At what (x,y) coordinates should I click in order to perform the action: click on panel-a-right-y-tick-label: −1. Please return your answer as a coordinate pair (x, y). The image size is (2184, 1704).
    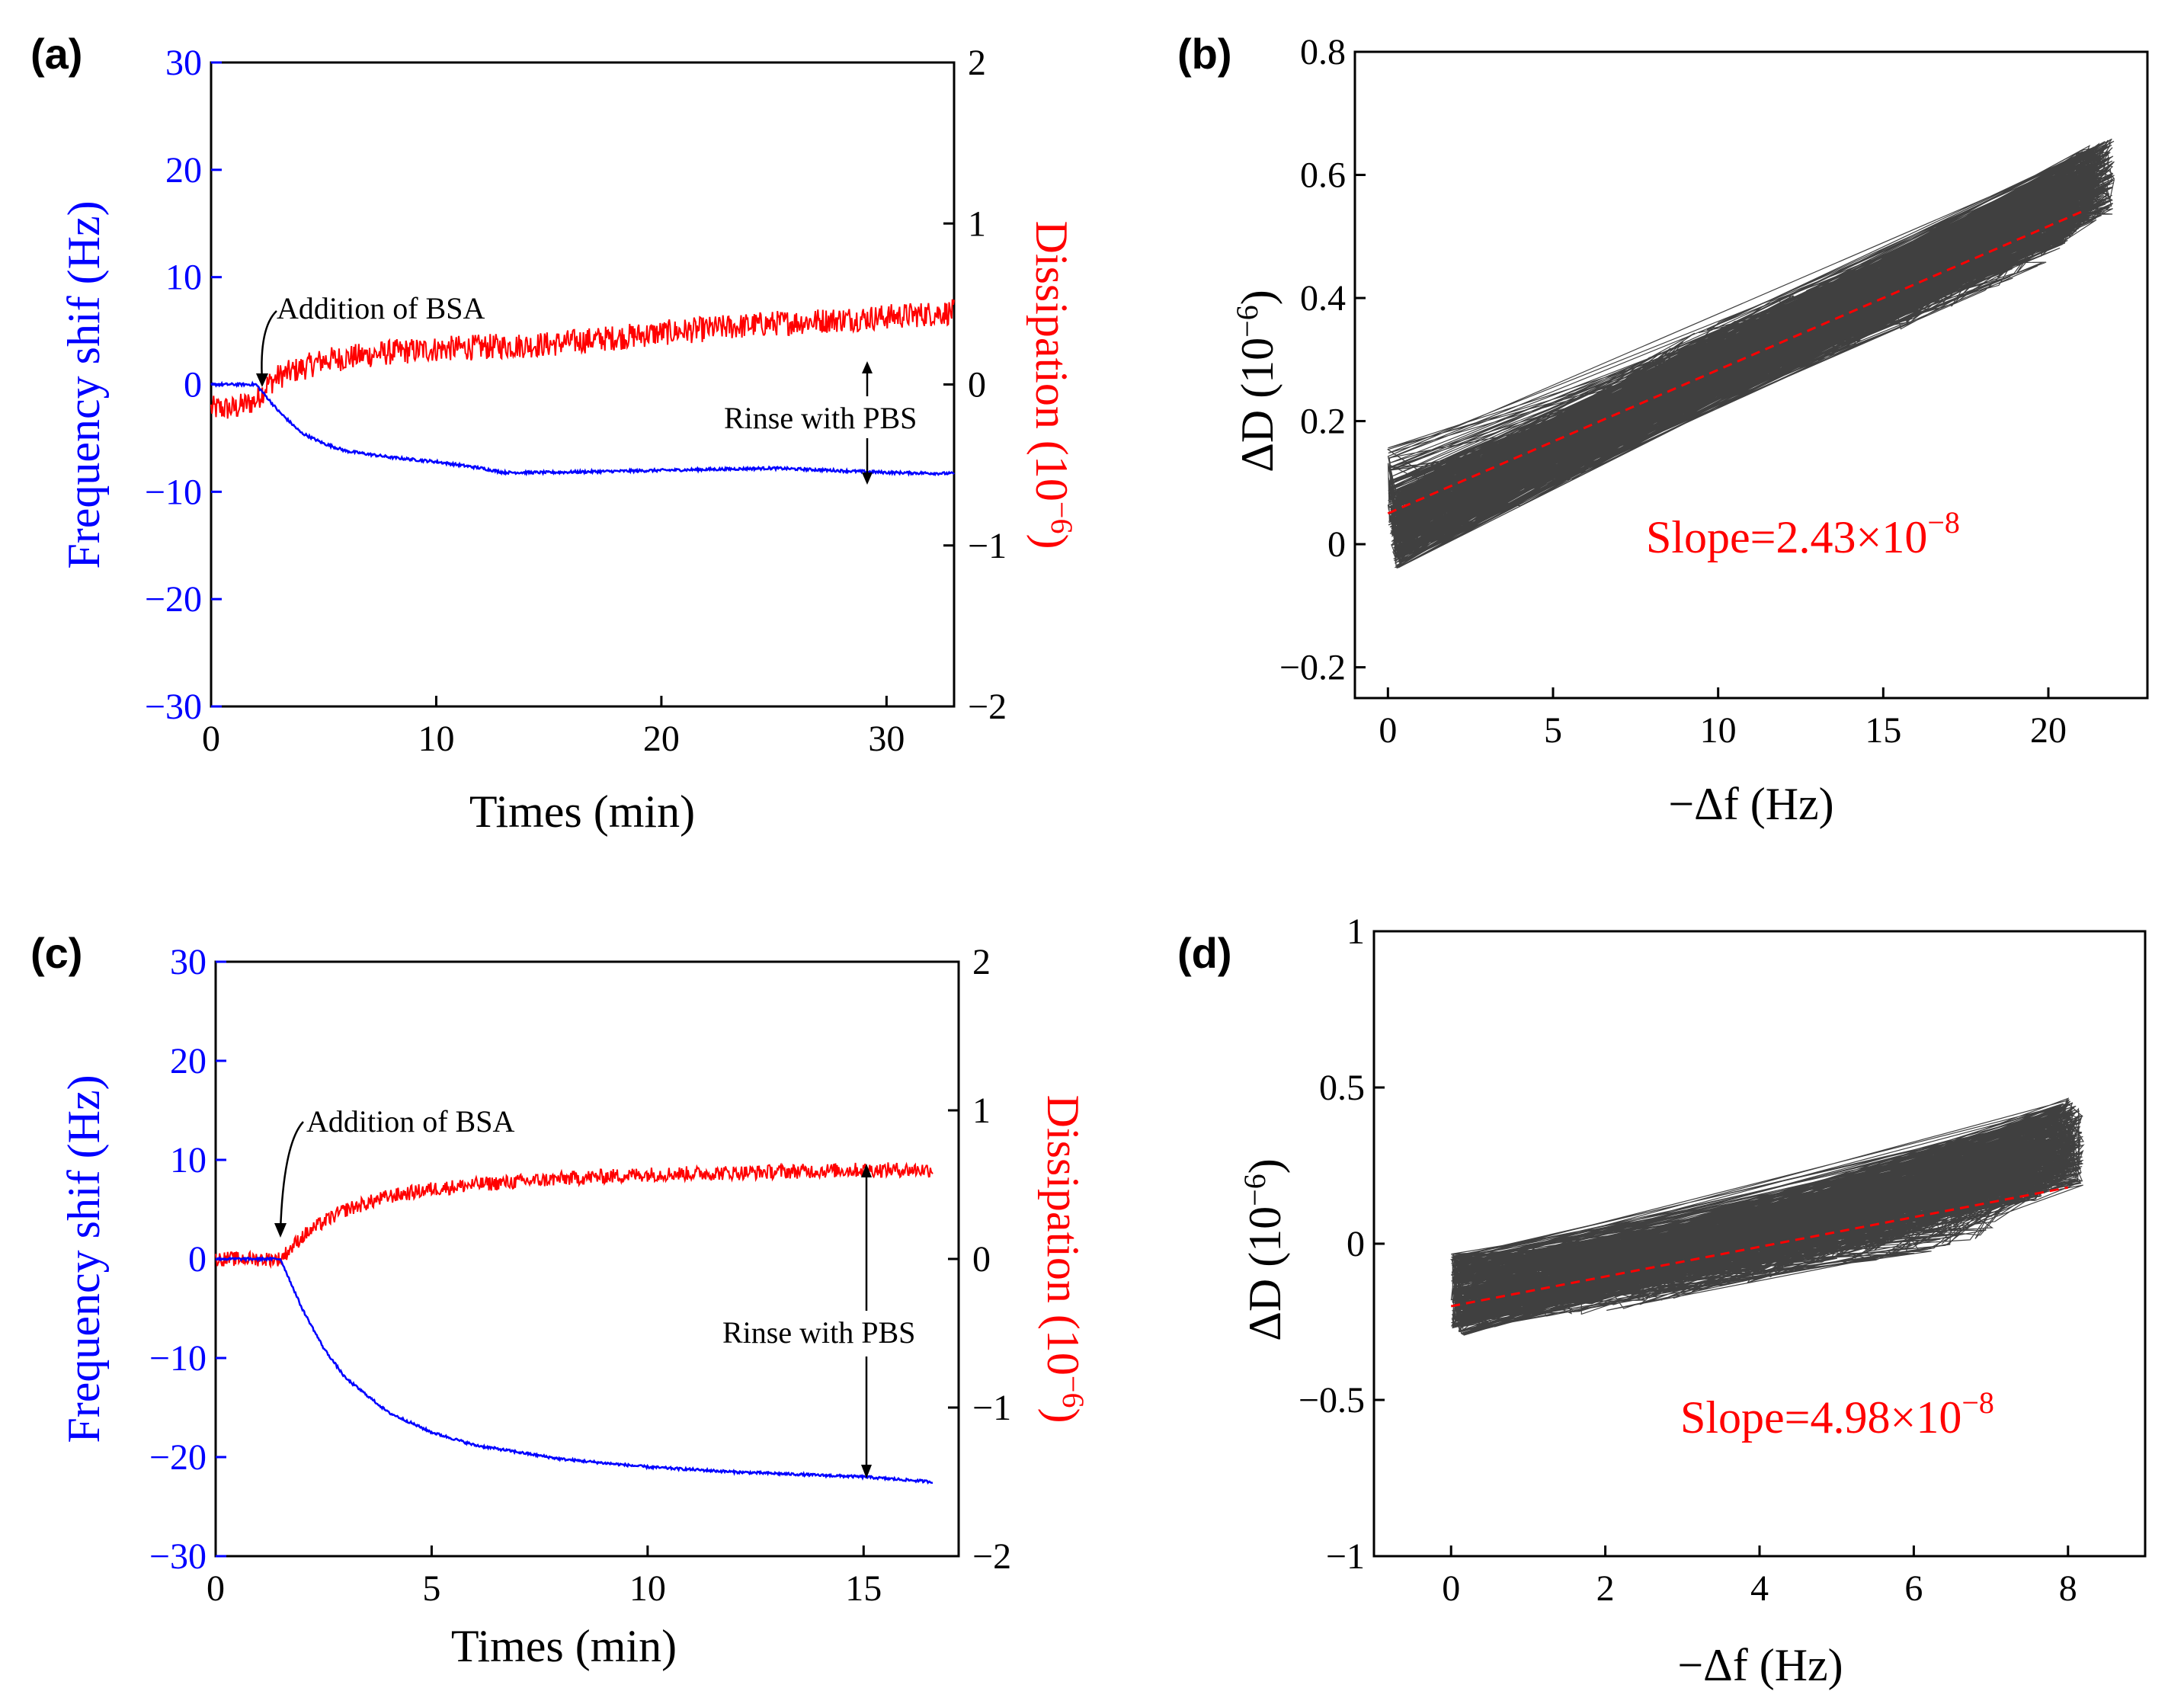
    Looking at the image, I should click on (988, 546).